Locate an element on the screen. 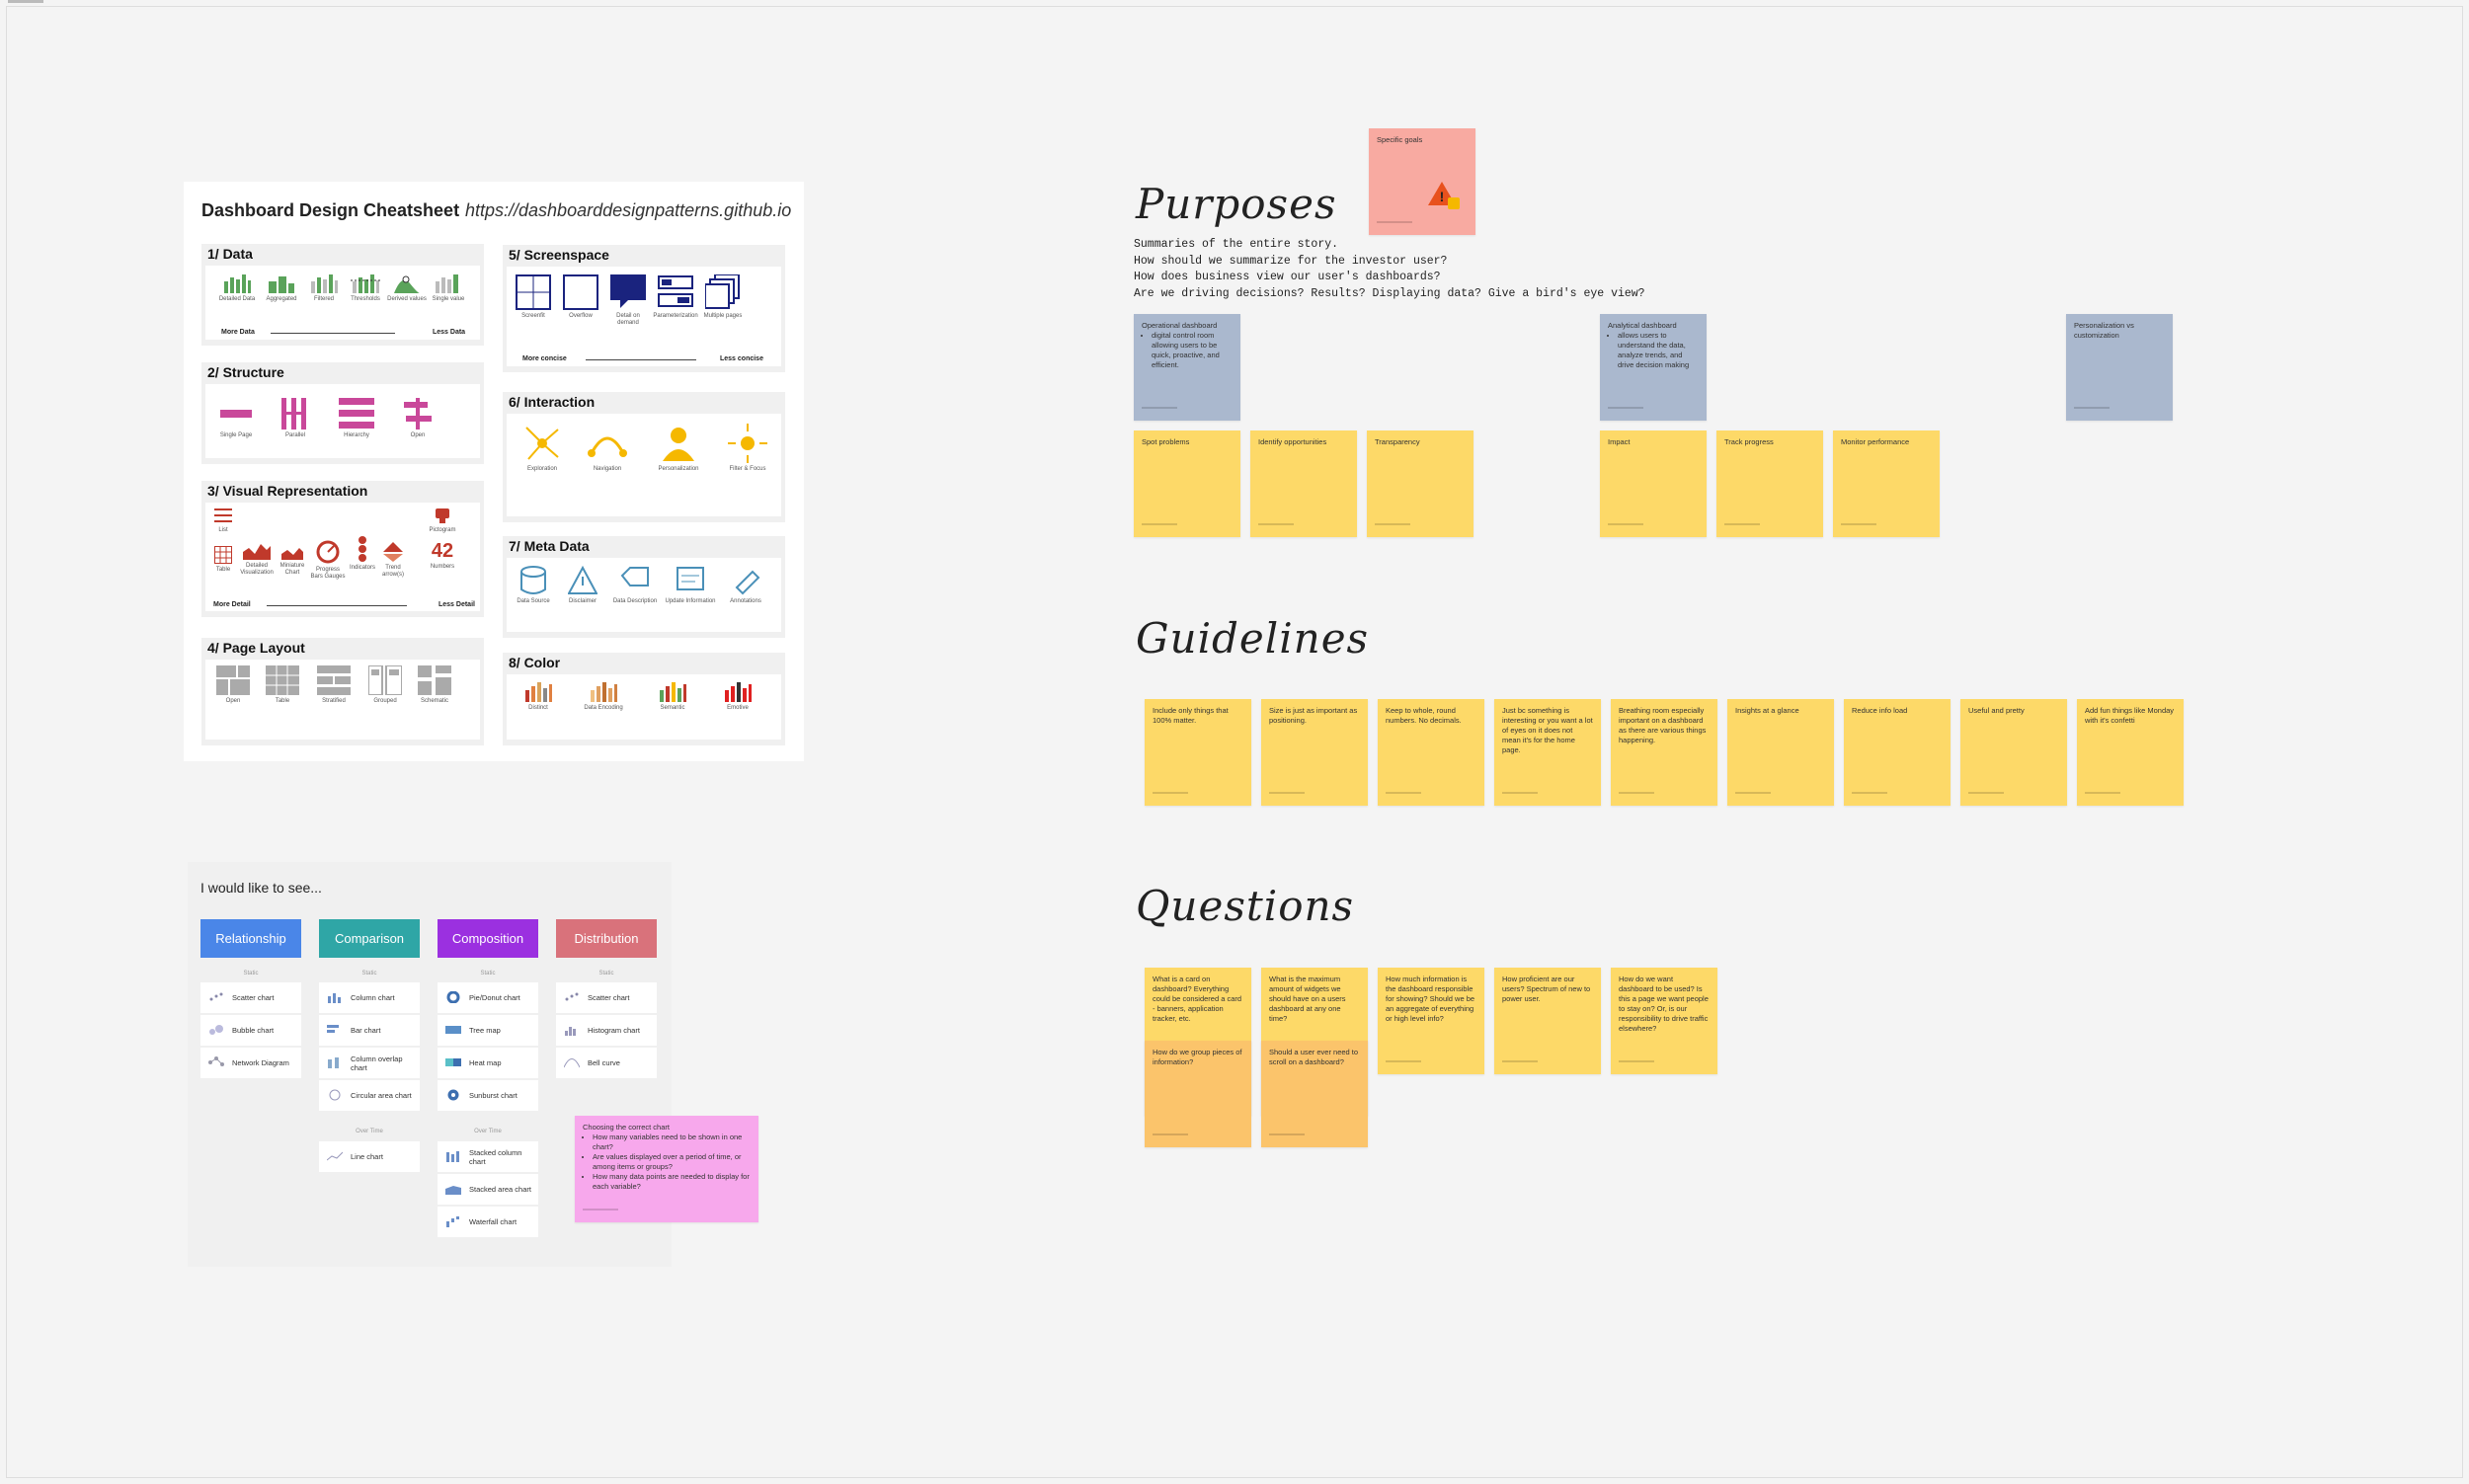  screenfit-icon: Screenfit is located at coordinates (533, 297).